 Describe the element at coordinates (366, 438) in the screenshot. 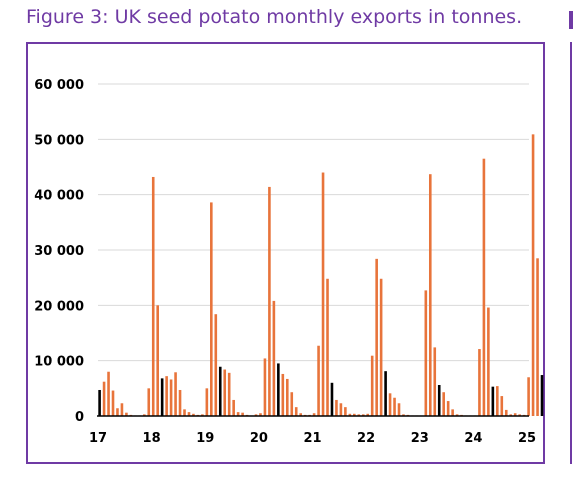

I see `x-tick-label: 22` at that location.